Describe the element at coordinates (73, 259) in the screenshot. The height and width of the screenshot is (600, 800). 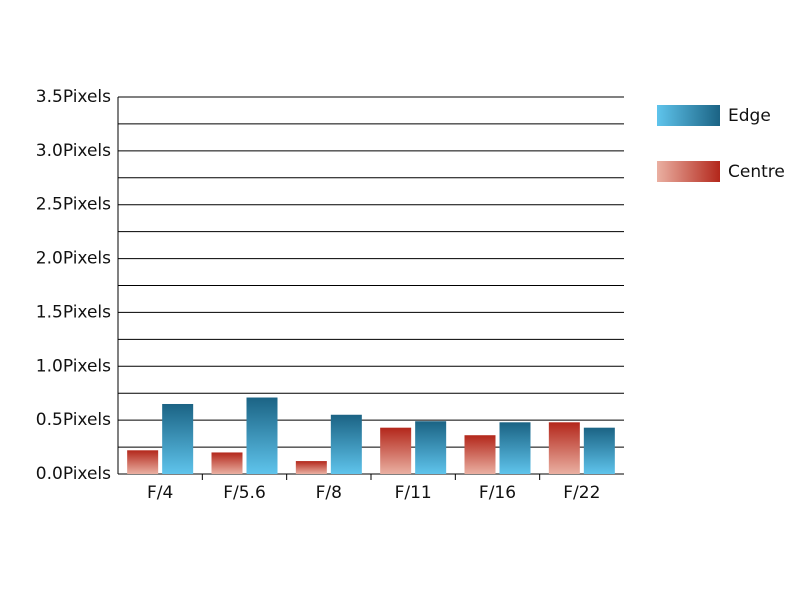
I see `y-tick-label: 2.0Pixels` at that location.